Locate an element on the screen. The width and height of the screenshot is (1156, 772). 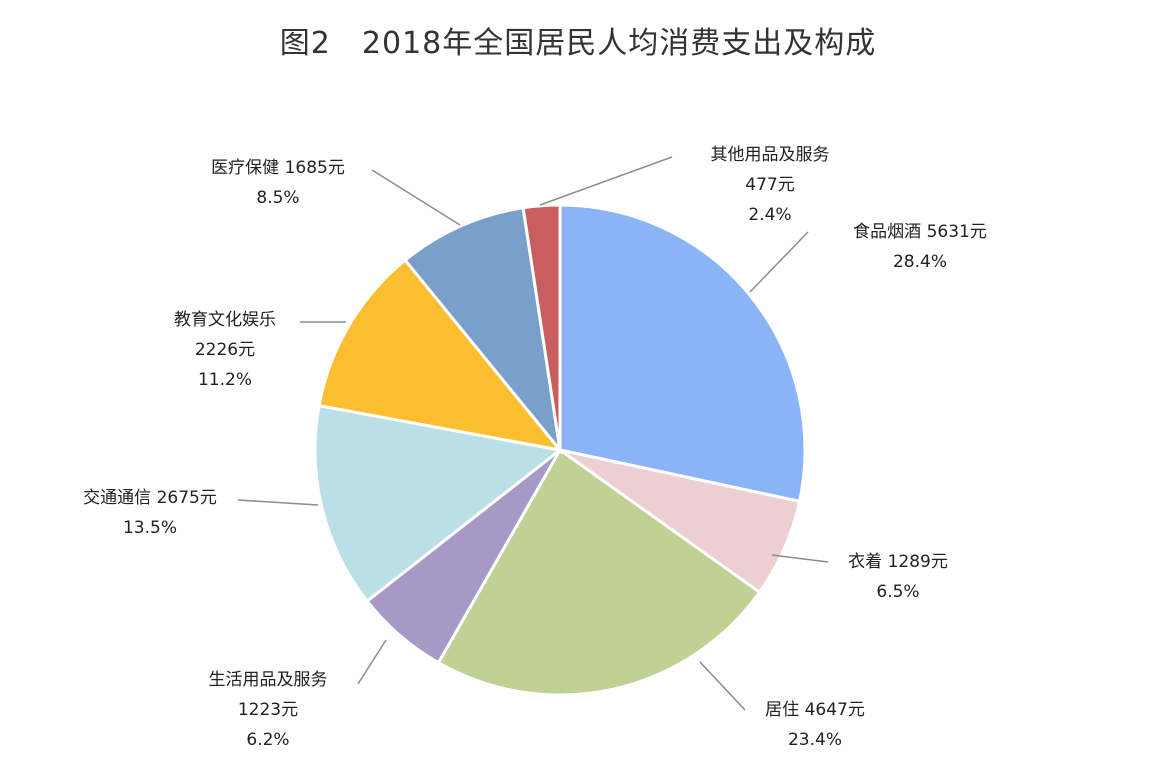
slice-name: 食品烟酒 is located at coordinates (887, 232).